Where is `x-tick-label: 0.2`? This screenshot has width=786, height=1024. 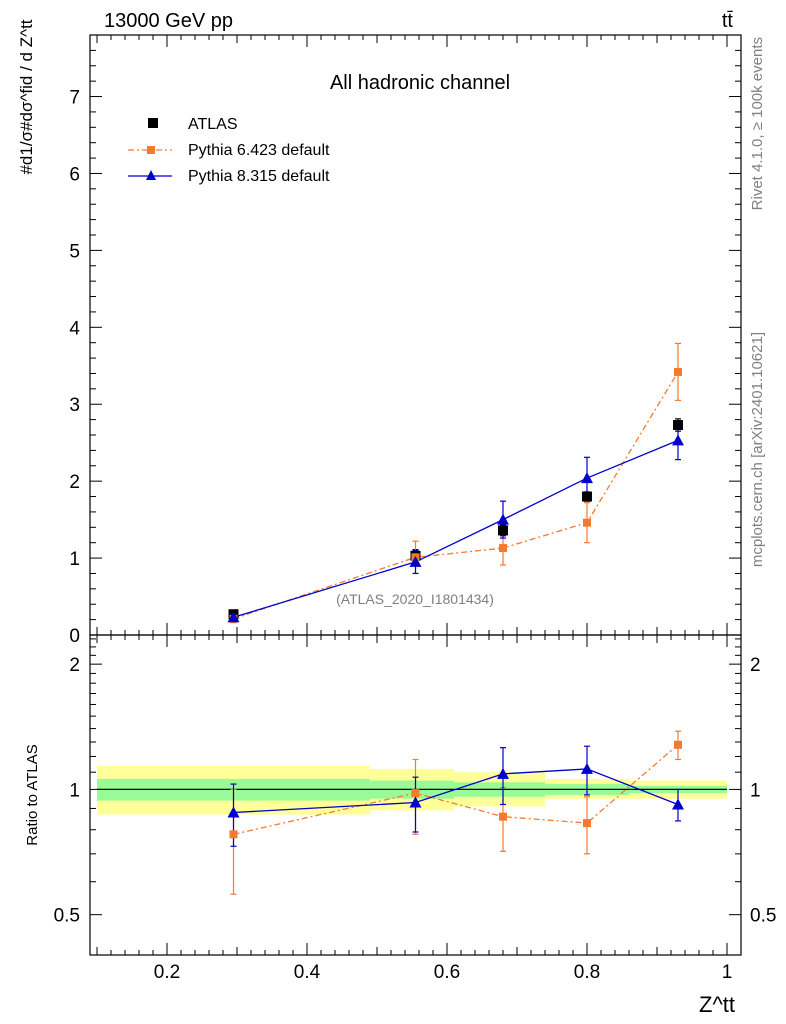
x-tick-label: 0.2 is located at coordinates (167, 972).